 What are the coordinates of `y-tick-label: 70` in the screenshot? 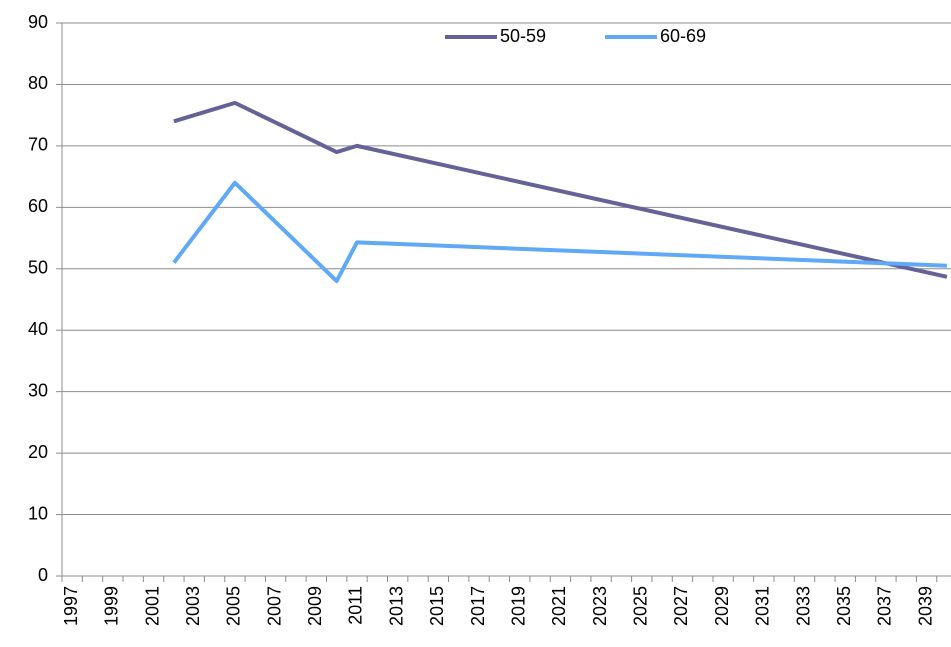 It's located at (38, 145).